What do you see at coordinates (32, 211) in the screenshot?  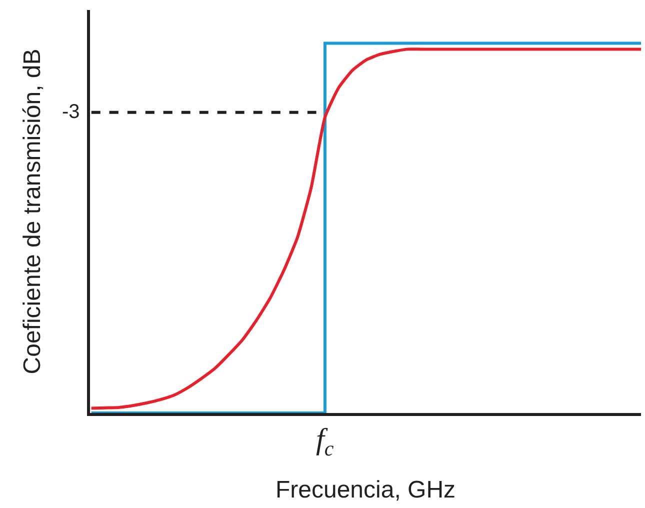 I see `y-axis-title: Coeficiente de transmisión, dB` at bounding box center [32, 211].